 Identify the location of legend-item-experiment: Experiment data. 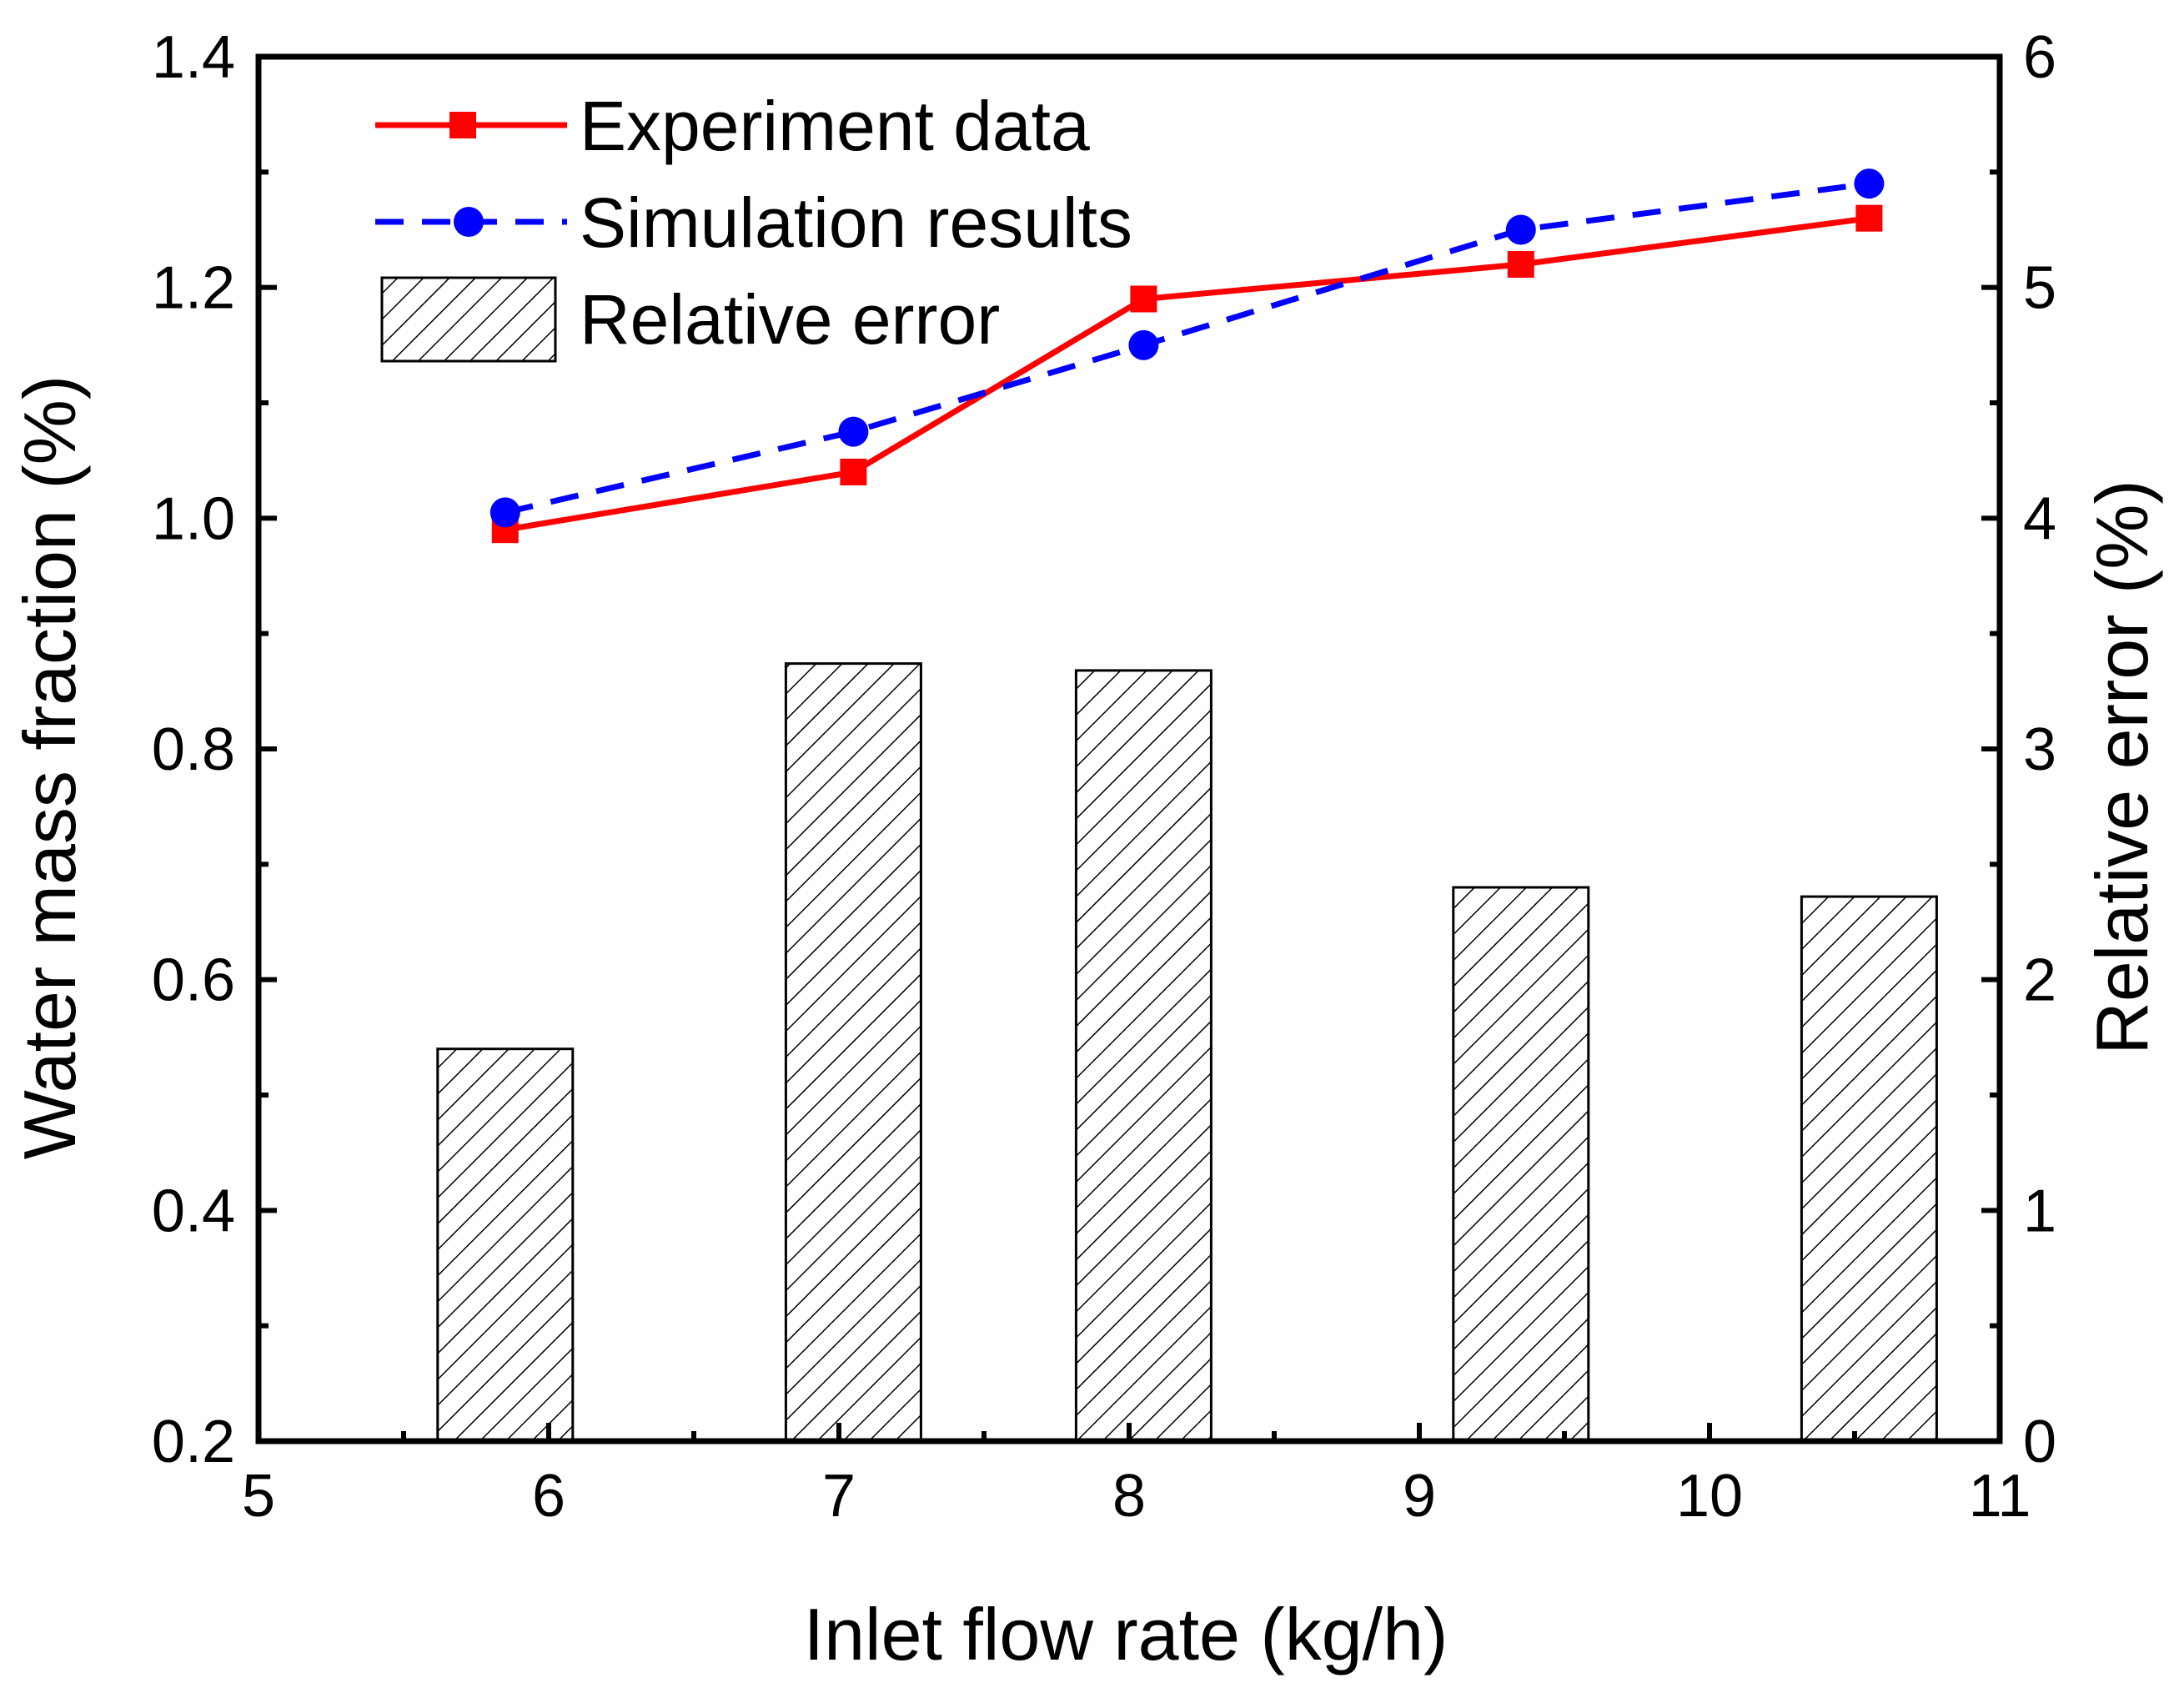
(732, 126).